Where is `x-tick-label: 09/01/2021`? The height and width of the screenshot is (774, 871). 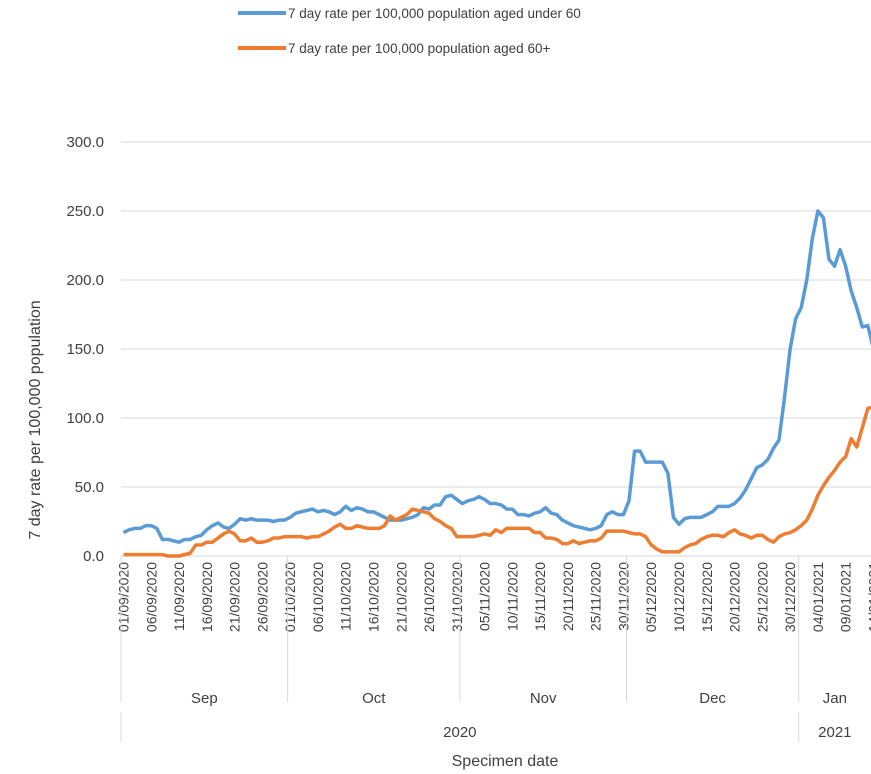 x-tick-label: 09/01/2021 is located at coordinates (846, 597).